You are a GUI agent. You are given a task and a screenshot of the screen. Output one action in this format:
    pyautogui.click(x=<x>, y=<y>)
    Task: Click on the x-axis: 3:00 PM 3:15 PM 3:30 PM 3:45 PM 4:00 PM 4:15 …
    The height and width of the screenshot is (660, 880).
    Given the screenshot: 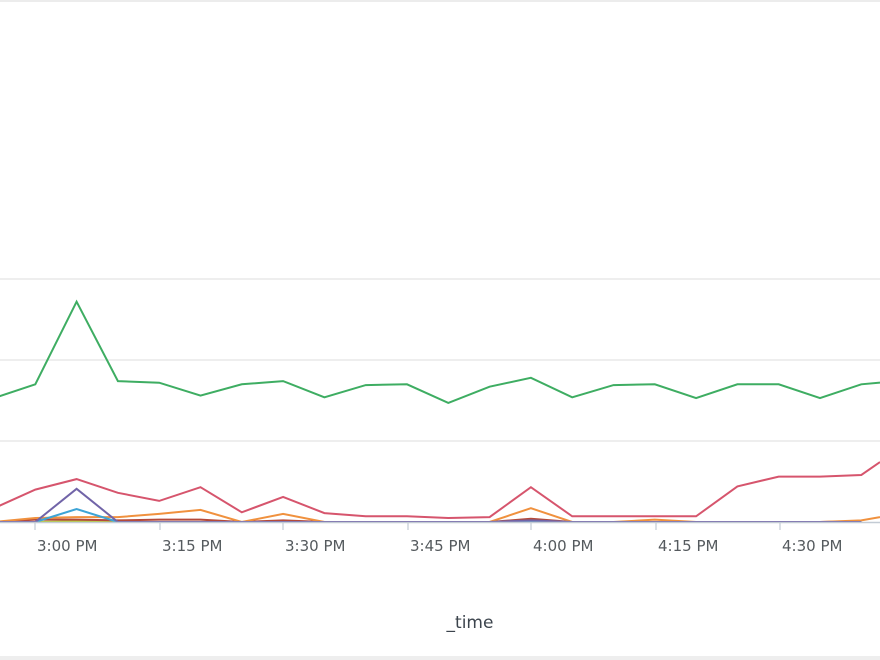 What is the action you would take?
    pyautogui.click(x=440, y=538)
    